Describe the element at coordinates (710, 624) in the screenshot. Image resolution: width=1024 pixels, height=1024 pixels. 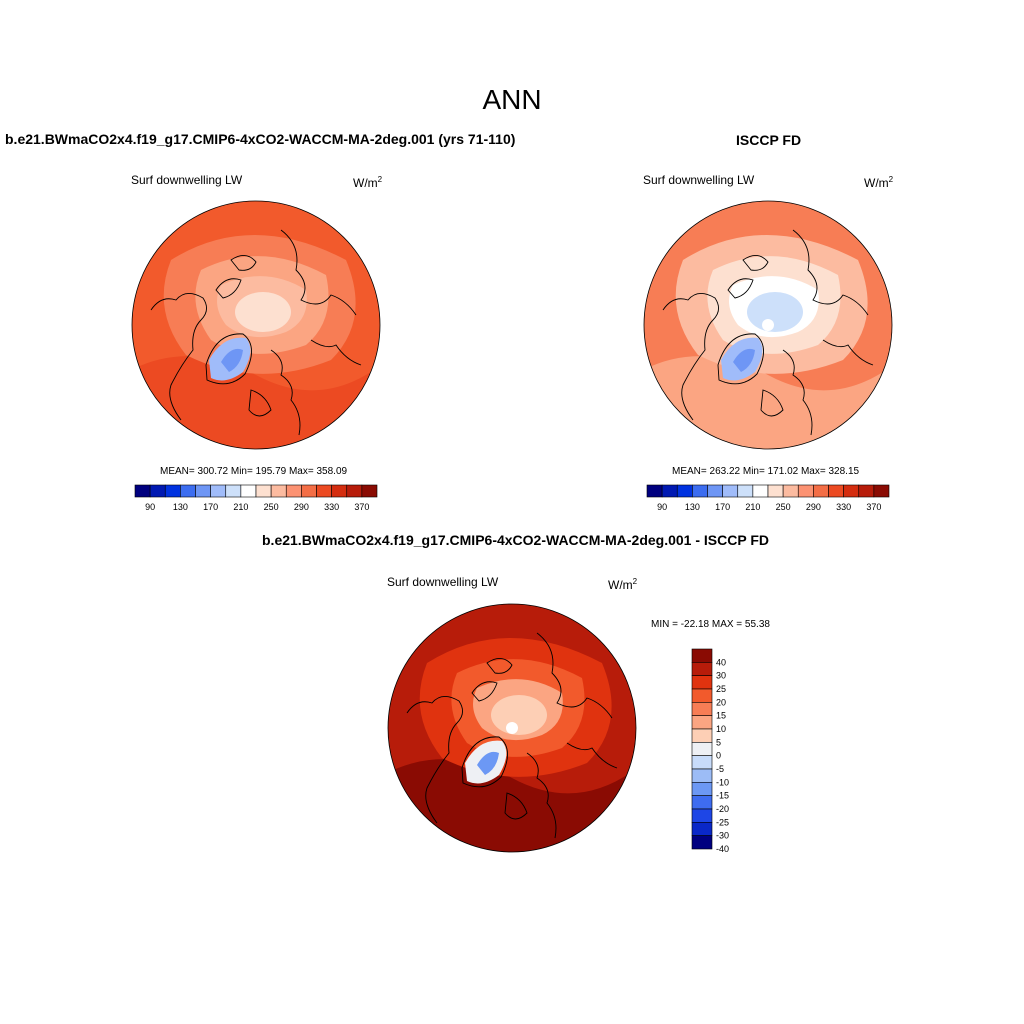
I see `panel-diff-stats: MIN = -22.18 MAX = 55.38` at that location.